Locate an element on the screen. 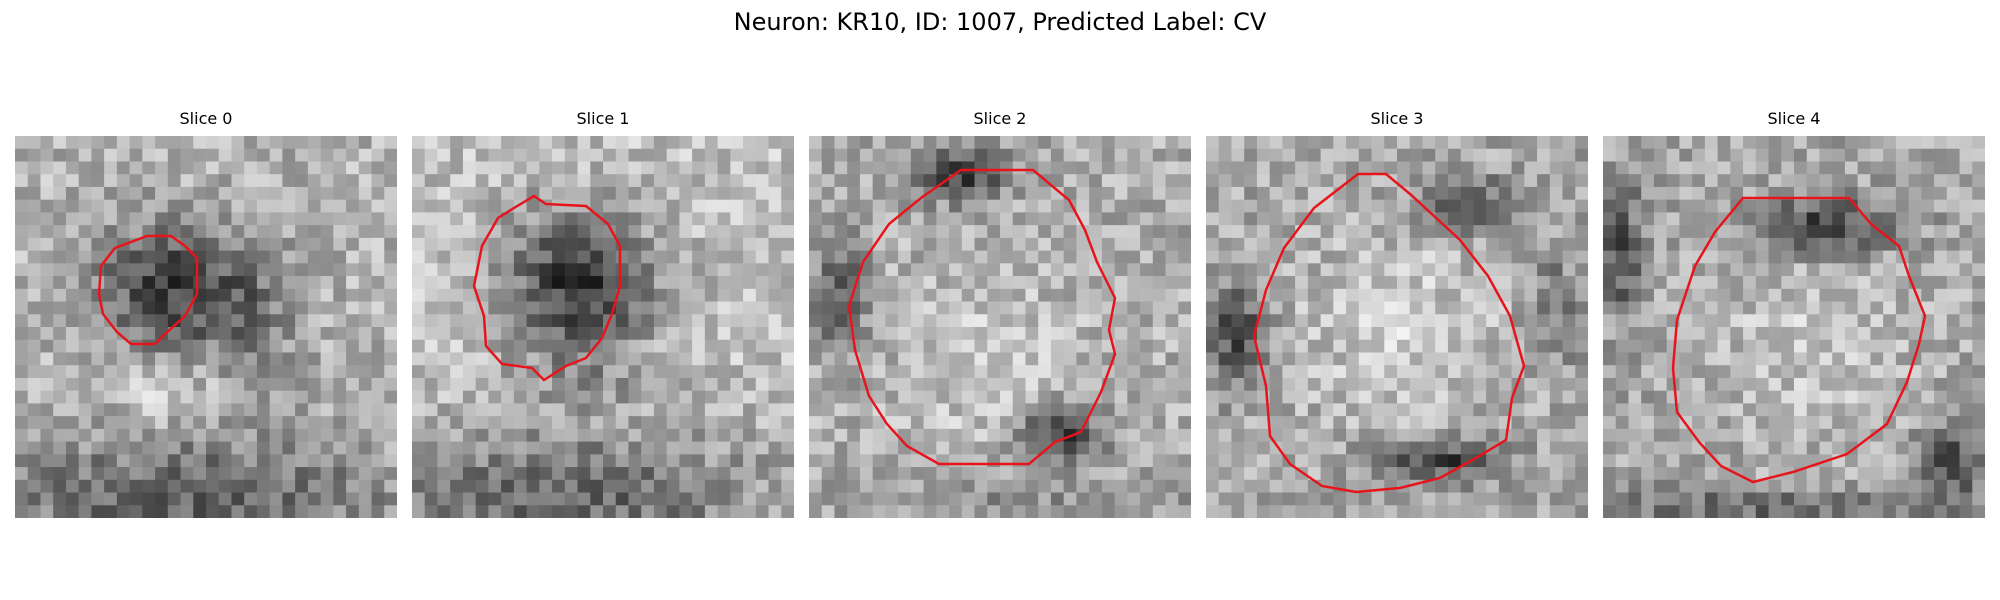  slice-panel-2: Slice 2 is located at coordinates (1000, 313).